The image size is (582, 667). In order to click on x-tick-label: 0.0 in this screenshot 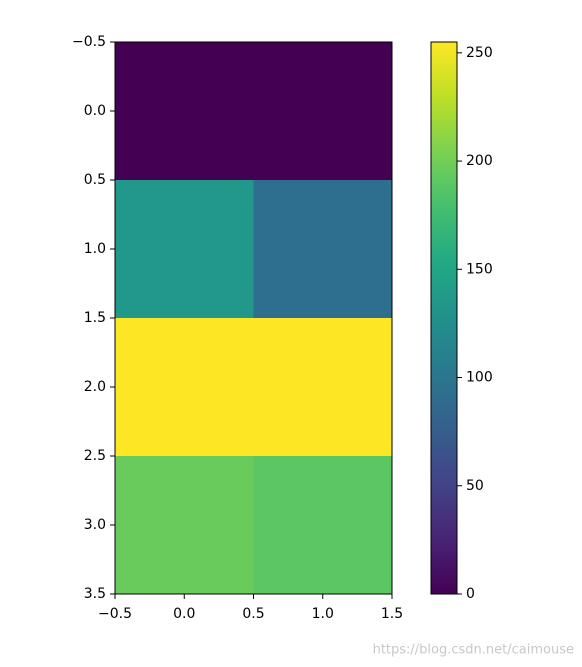, I will do `click(184, 614)`.